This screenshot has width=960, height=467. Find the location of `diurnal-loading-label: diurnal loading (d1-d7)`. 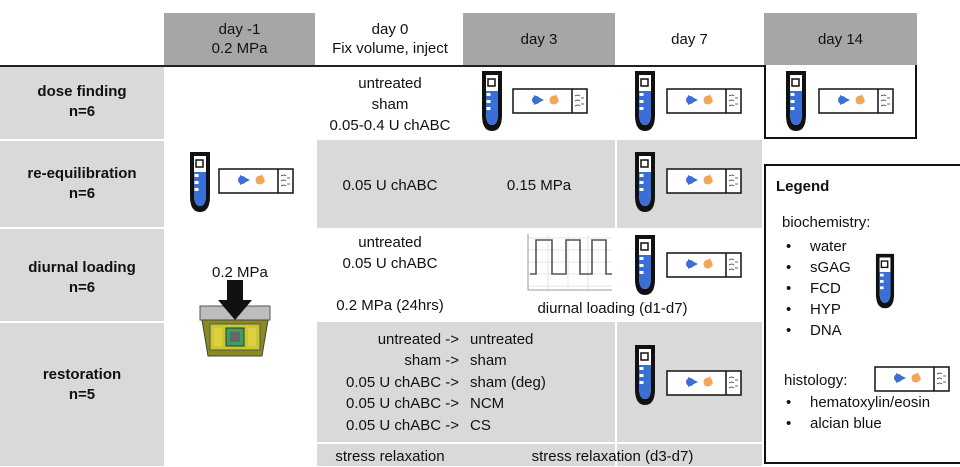

diurnal-loading-label: diurnal loading (d1-d7) is located at coordinates (612, 308).